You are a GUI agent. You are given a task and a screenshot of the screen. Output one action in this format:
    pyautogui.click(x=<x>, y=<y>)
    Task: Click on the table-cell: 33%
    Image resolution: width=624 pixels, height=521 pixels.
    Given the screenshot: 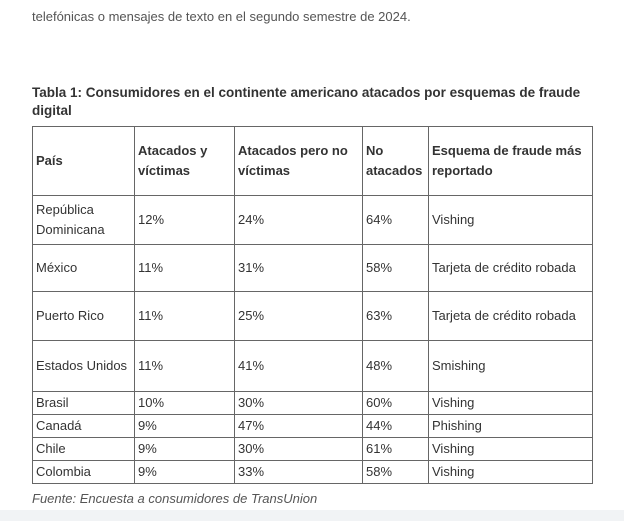 What is the action you would take?
    pyautogui.click(x=298, y=472)
    